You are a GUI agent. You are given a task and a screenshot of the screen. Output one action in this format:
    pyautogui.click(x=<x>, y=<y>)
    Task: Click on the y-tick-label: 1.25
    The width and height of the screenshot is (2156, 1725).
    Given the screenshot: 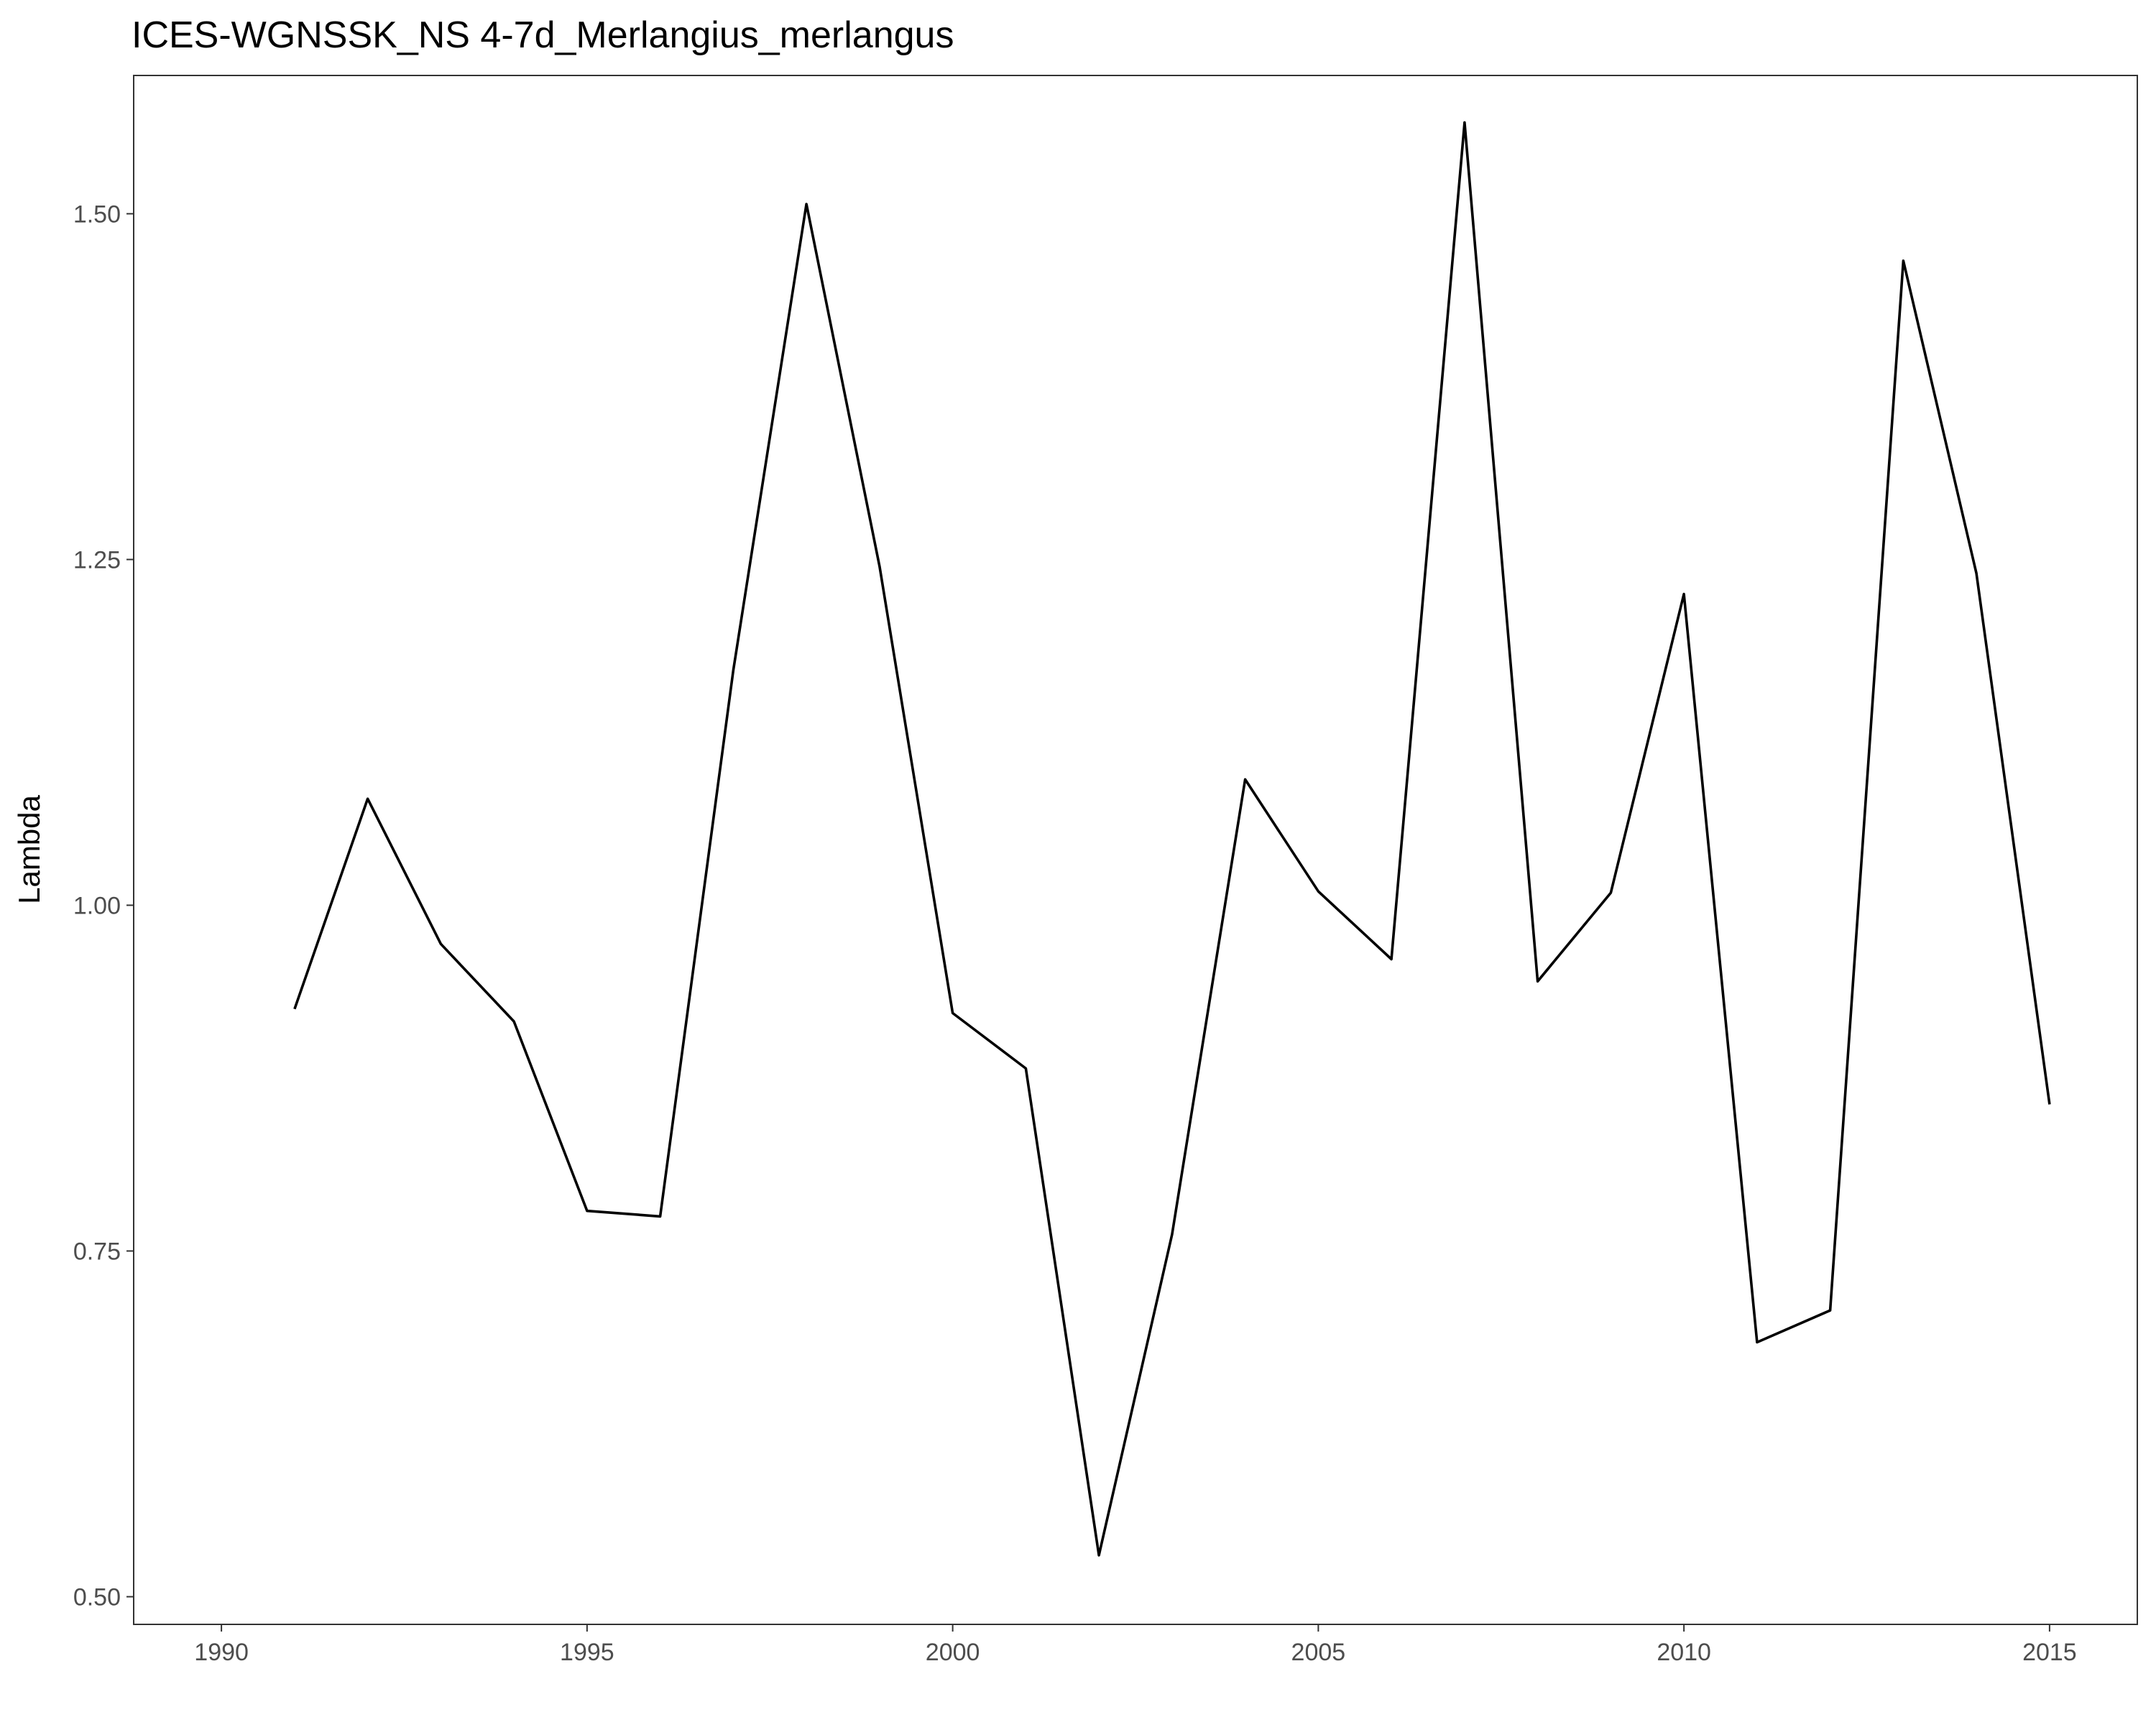 What is the action you would take?
    pyautogui.click(x=97, y=560)
    